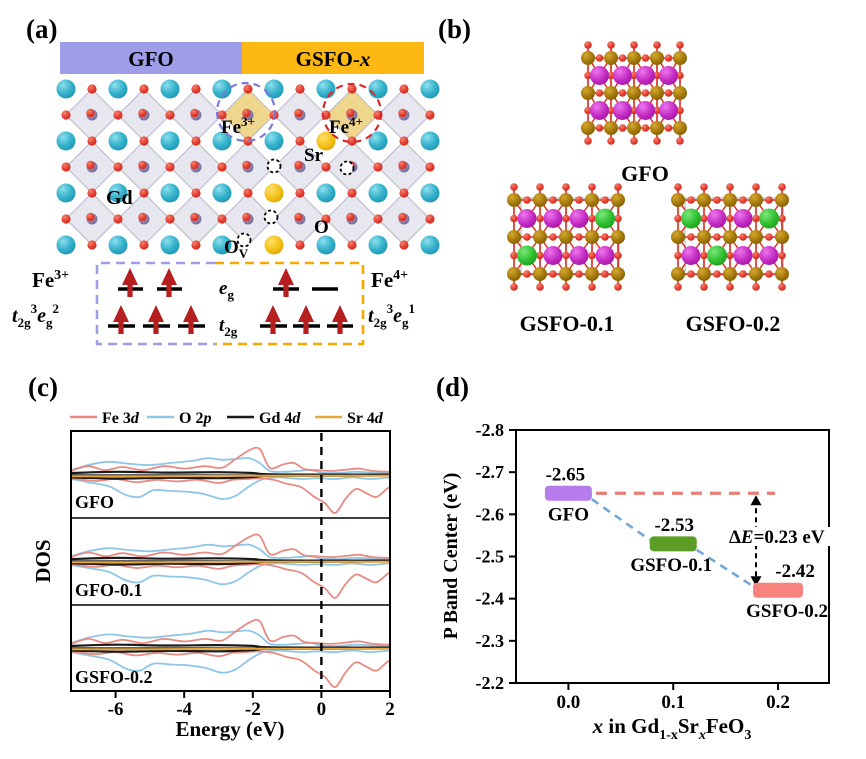 The height and width of the screenshot is (759, 866). Describe the element at coordinates (121, 418) in the screenshot. I see `legend-label-fe3d: Fe 3d` at that location.